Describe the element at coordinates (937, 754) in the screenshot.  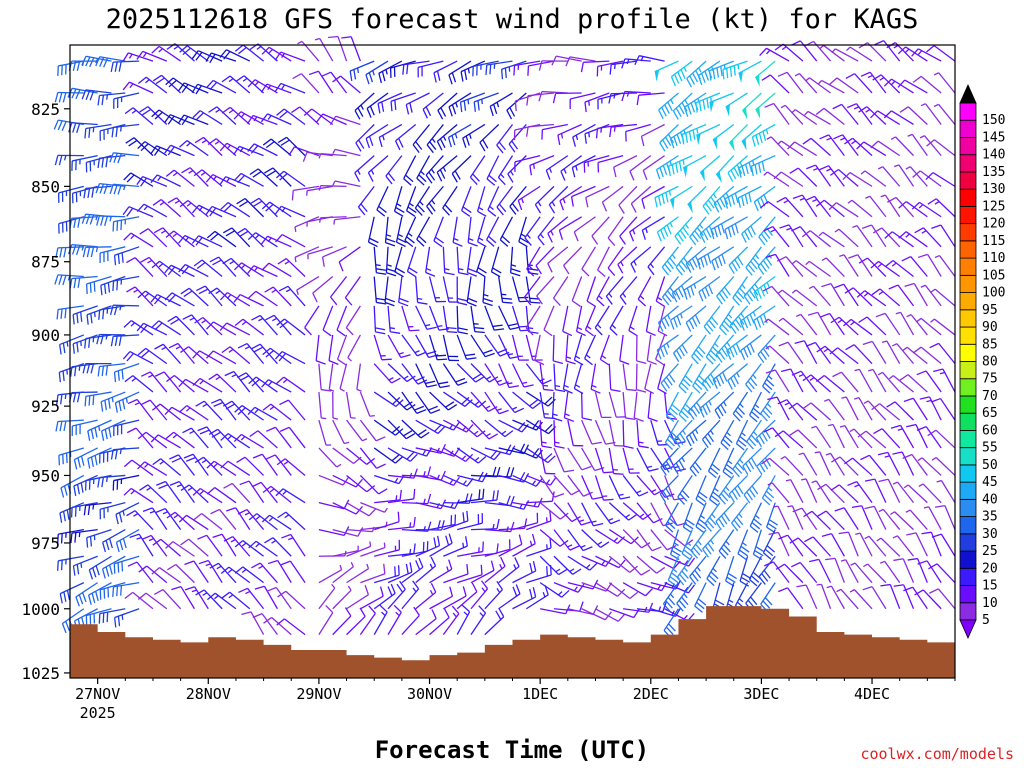
I see `credit-link: coolwx.com/models` at that location.